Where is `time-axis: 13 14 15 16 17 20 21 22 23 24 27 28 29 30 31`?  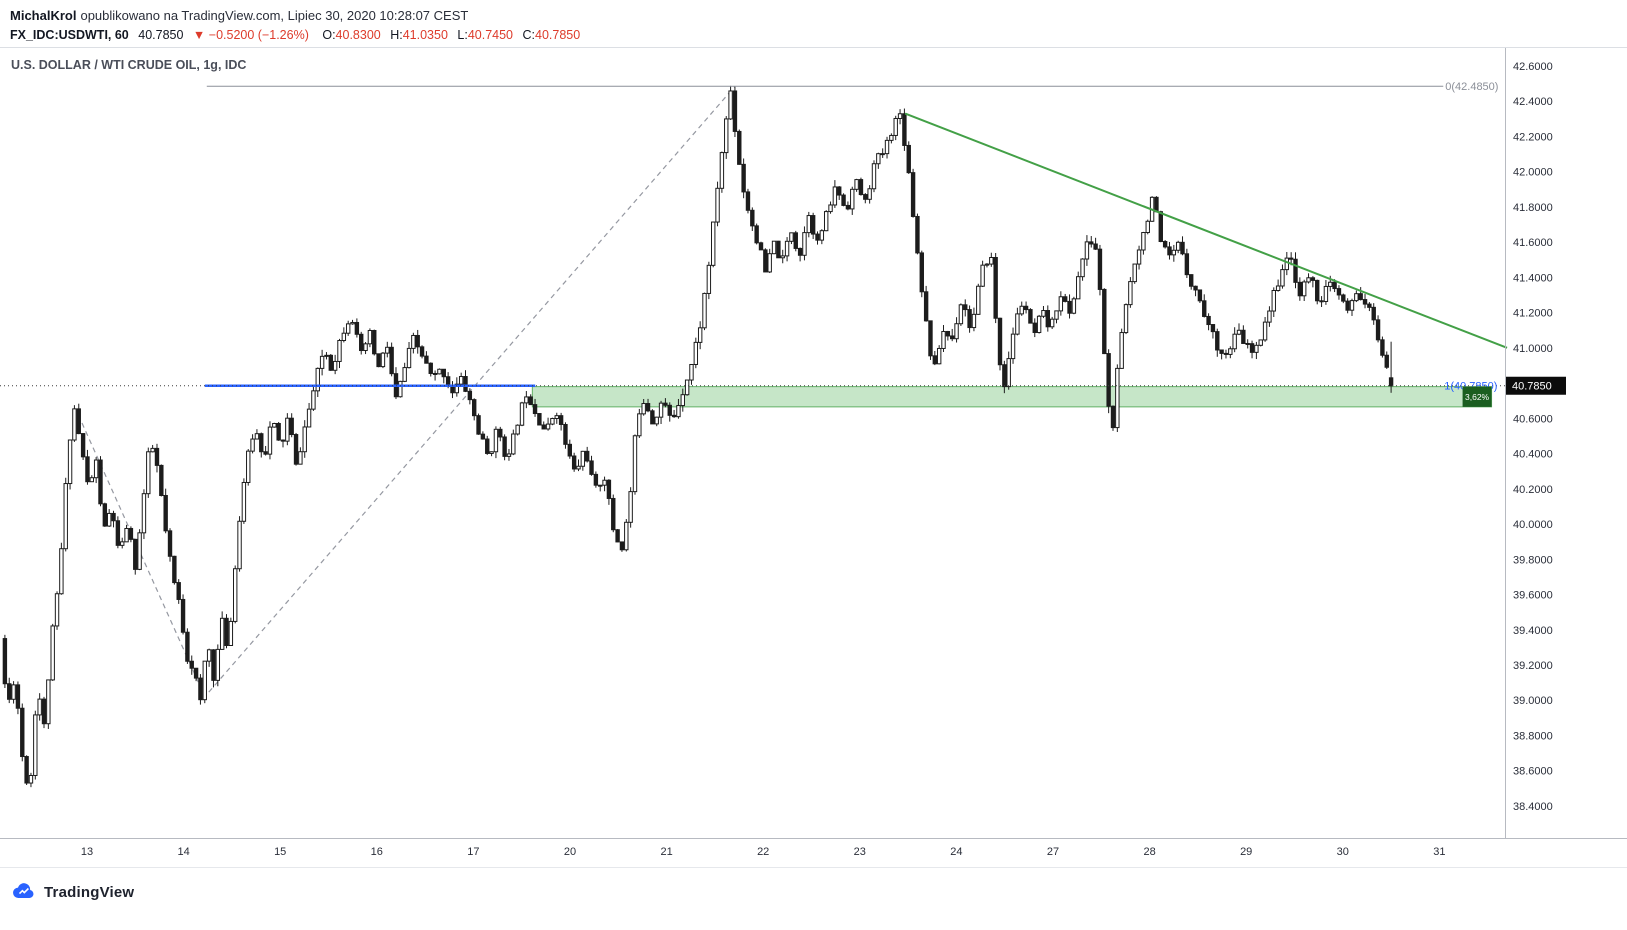
time-axis: 13 14 15 16 17 20 21 22 23 24 27 28 29 30 31 is located at coordinates (763, 852).